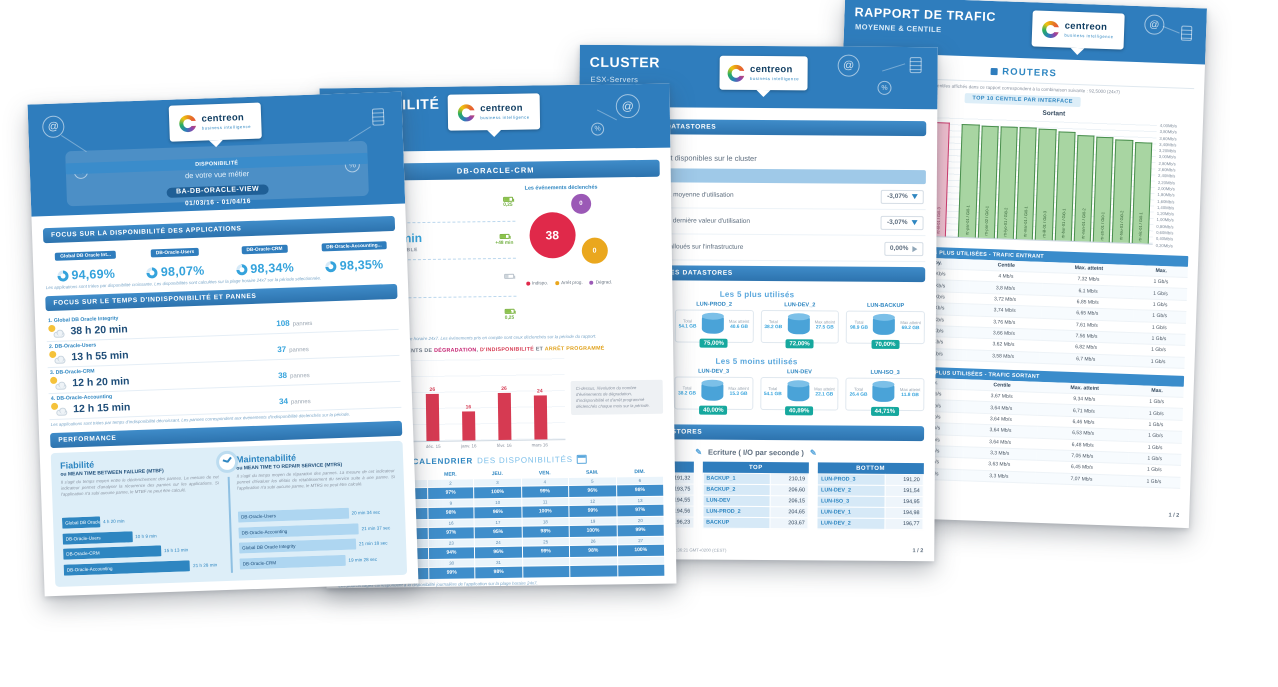  I want to click on usage-percent-badge: 44,71%, so click(885, 411).